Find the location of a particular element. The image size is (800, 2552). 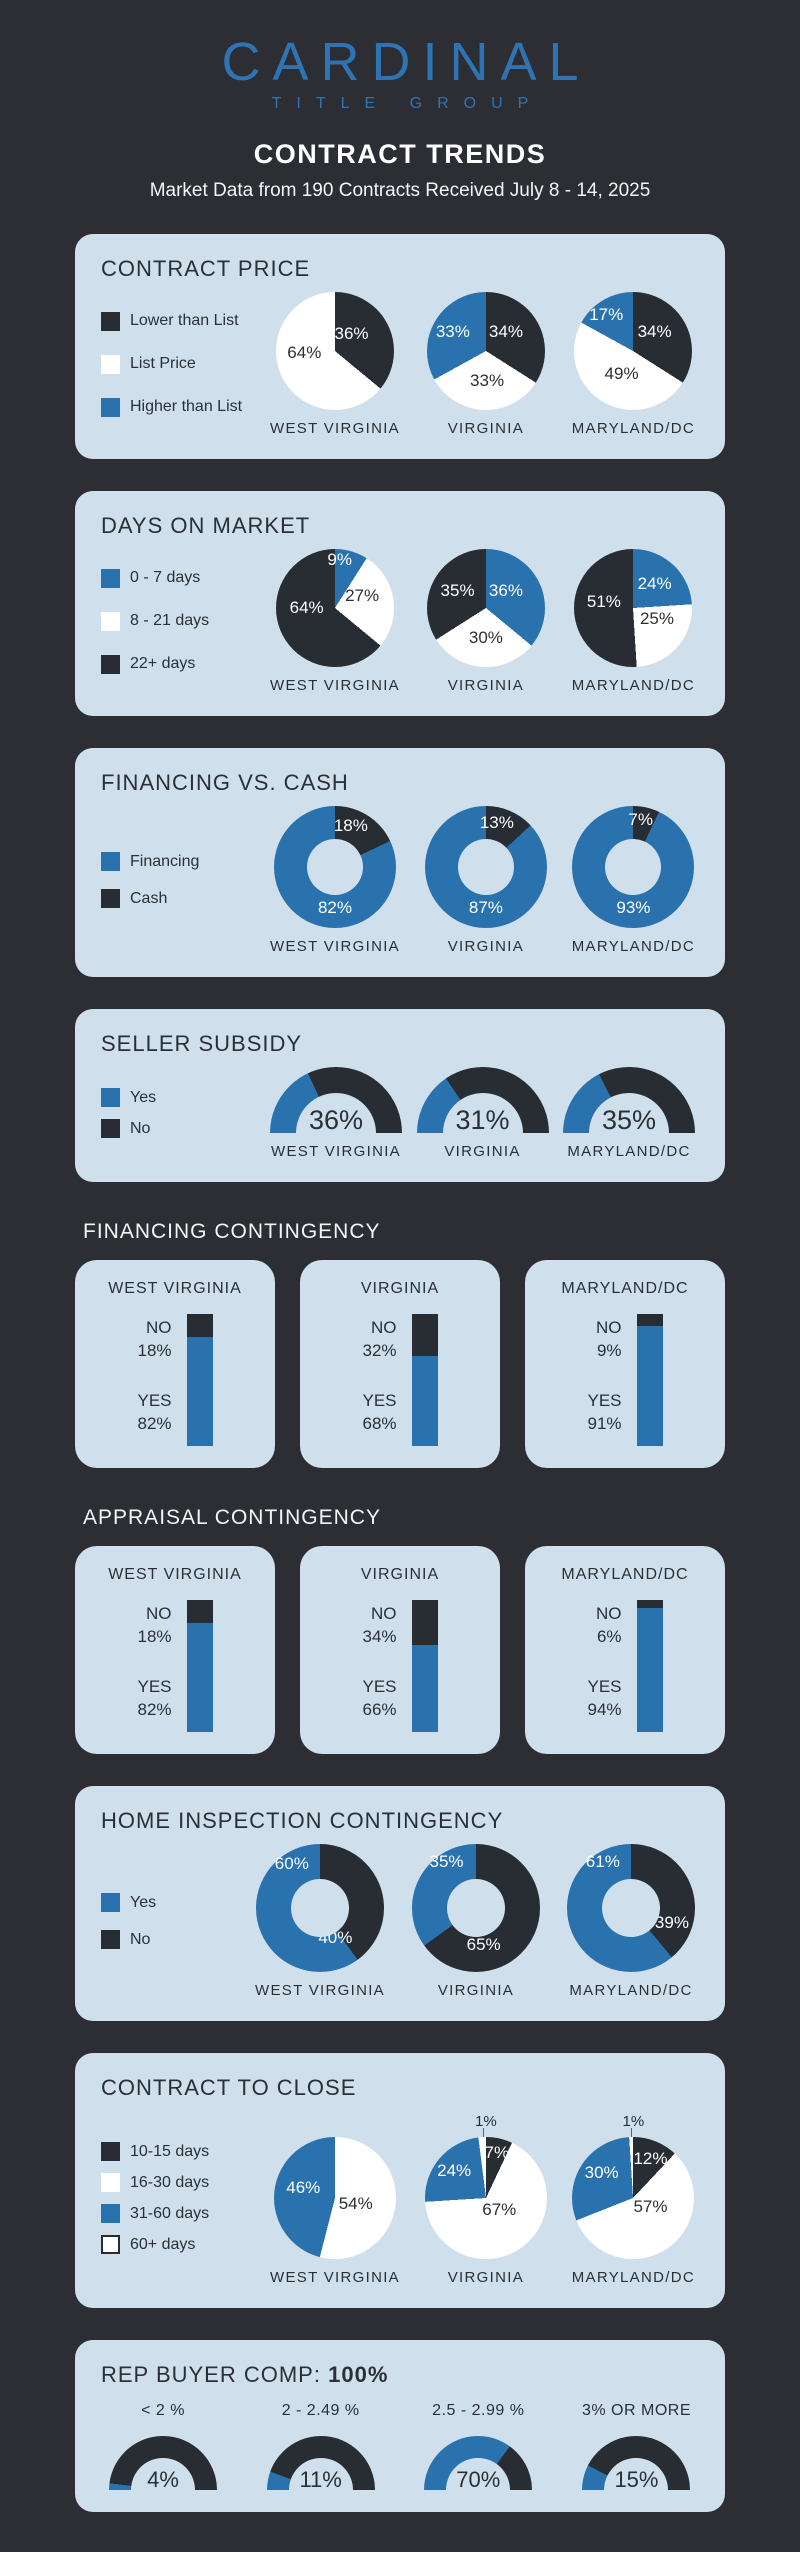

slice-label: 33% is located at coordinates (487, 381).